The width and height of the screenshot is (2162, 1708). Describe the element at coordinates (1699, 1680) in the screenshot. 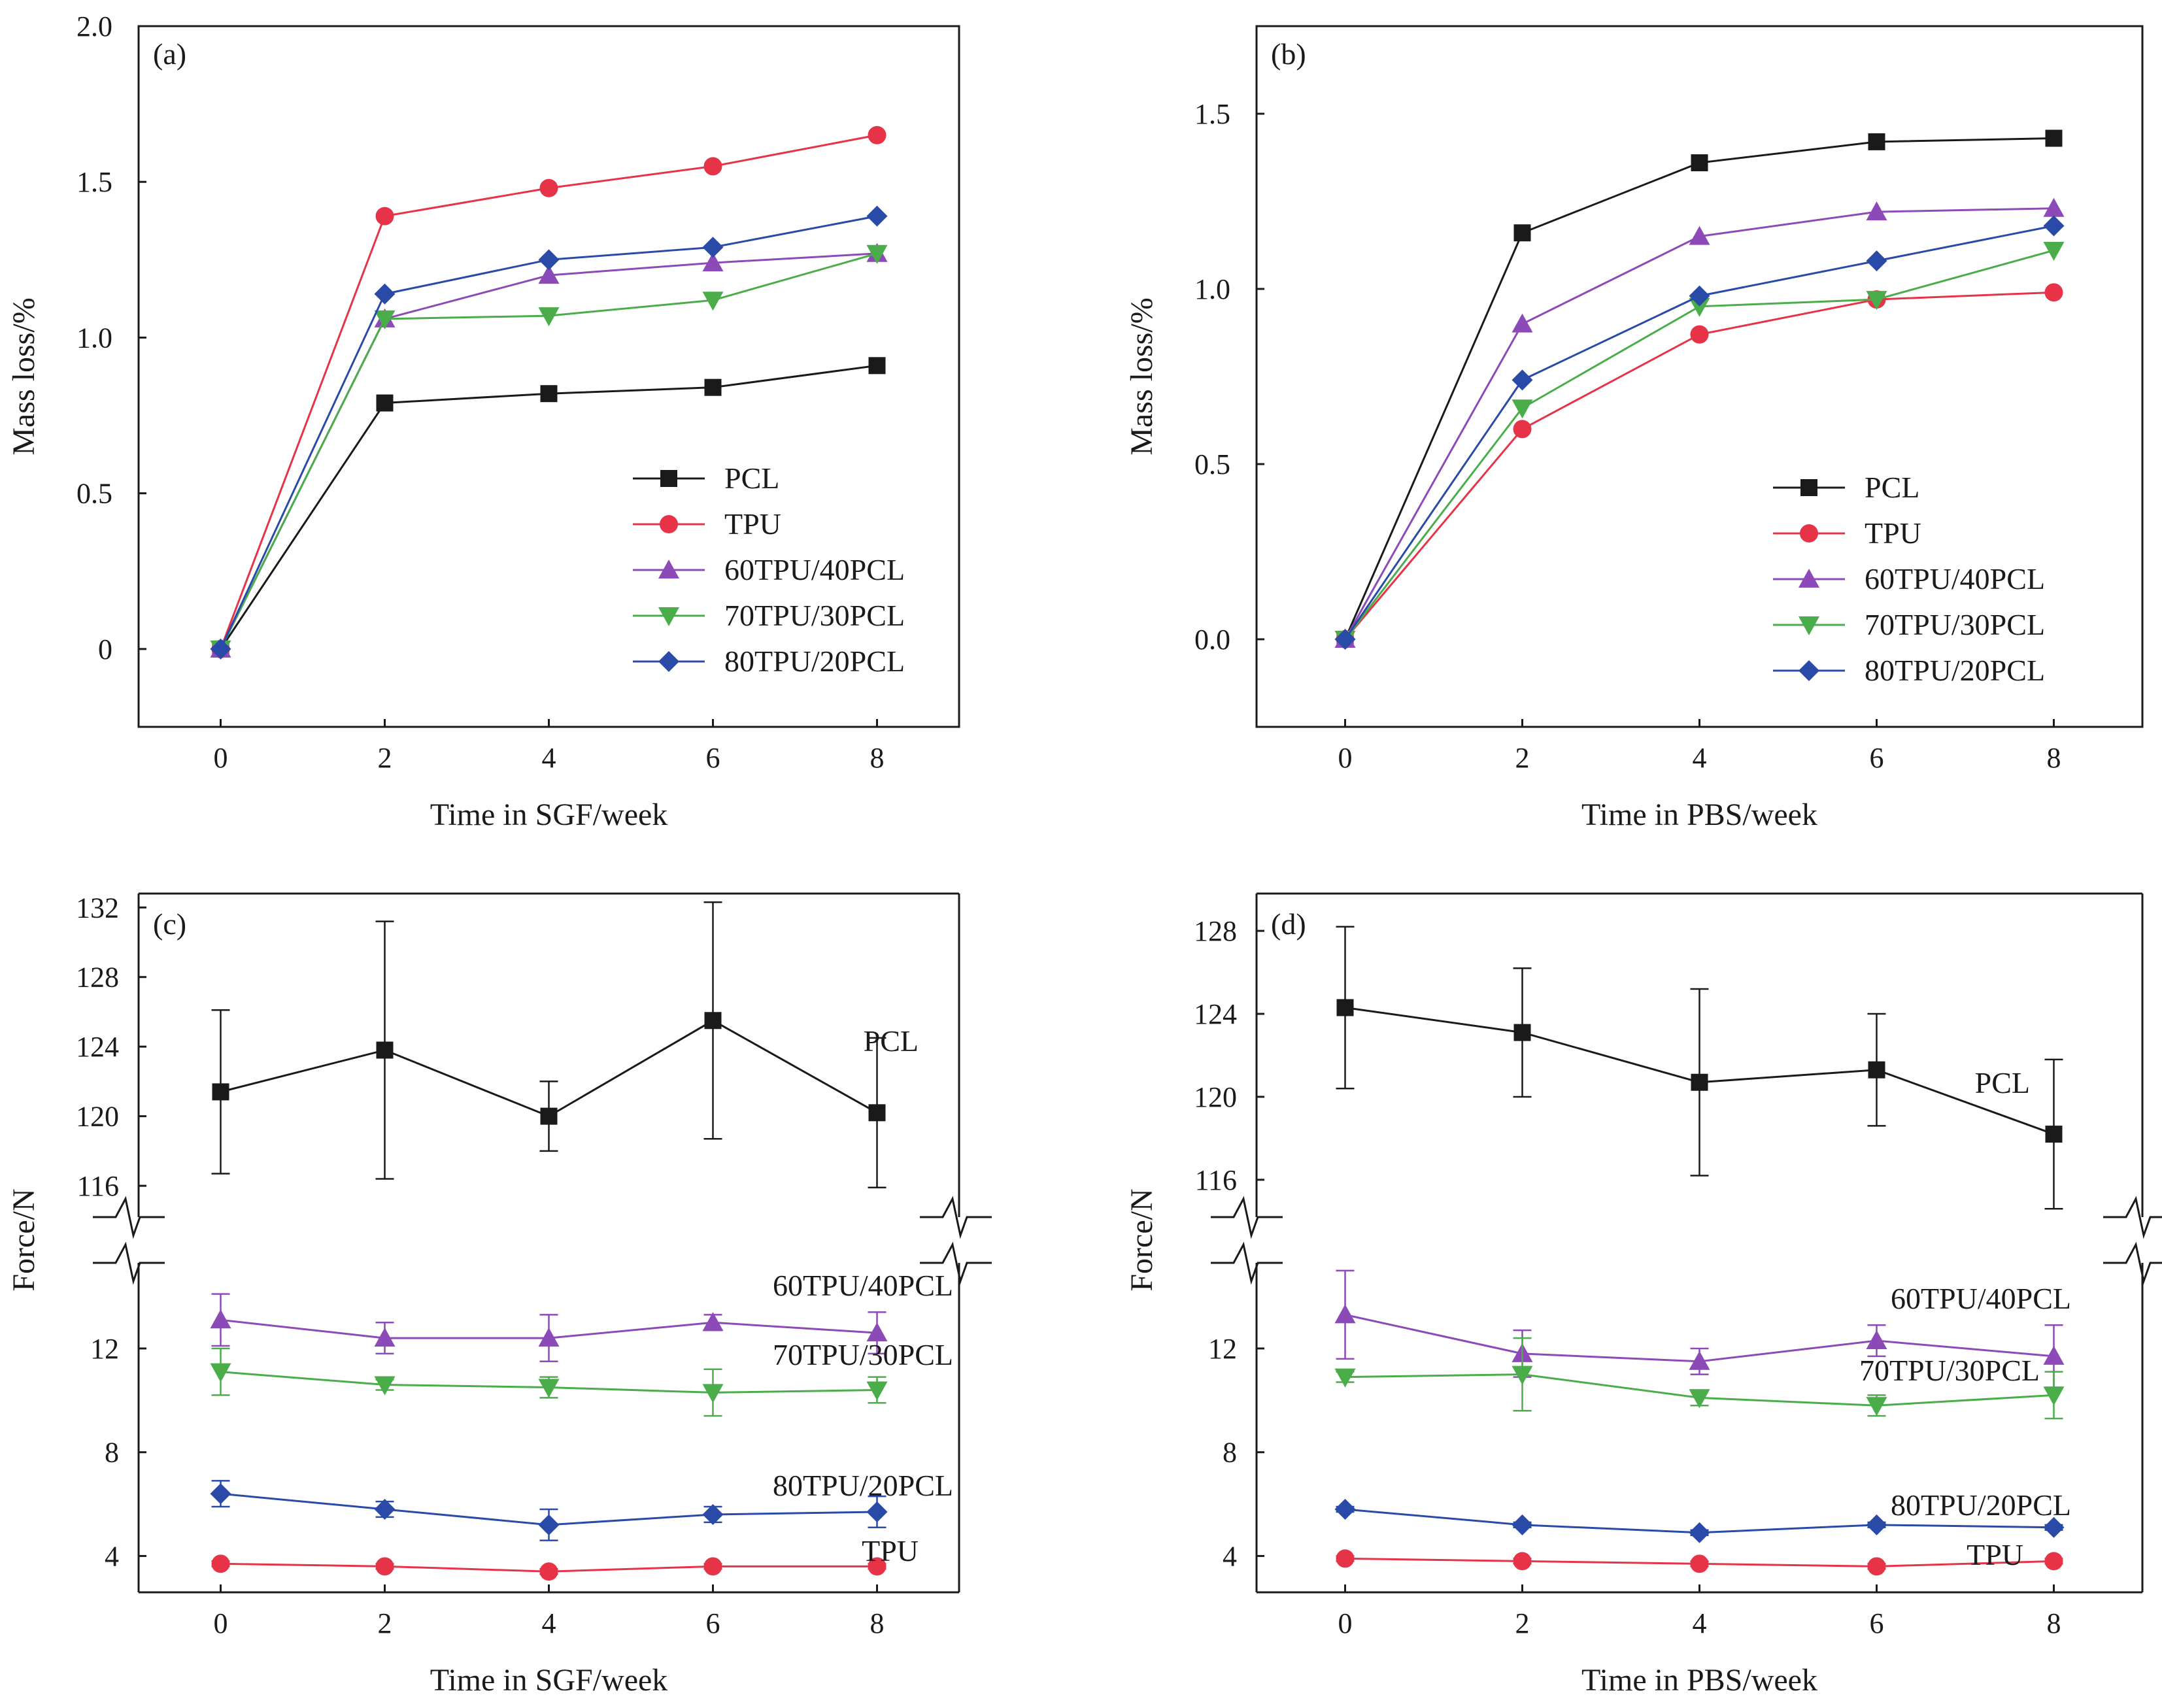

I see `x-axis-label: Time in PBS/week` at that location.